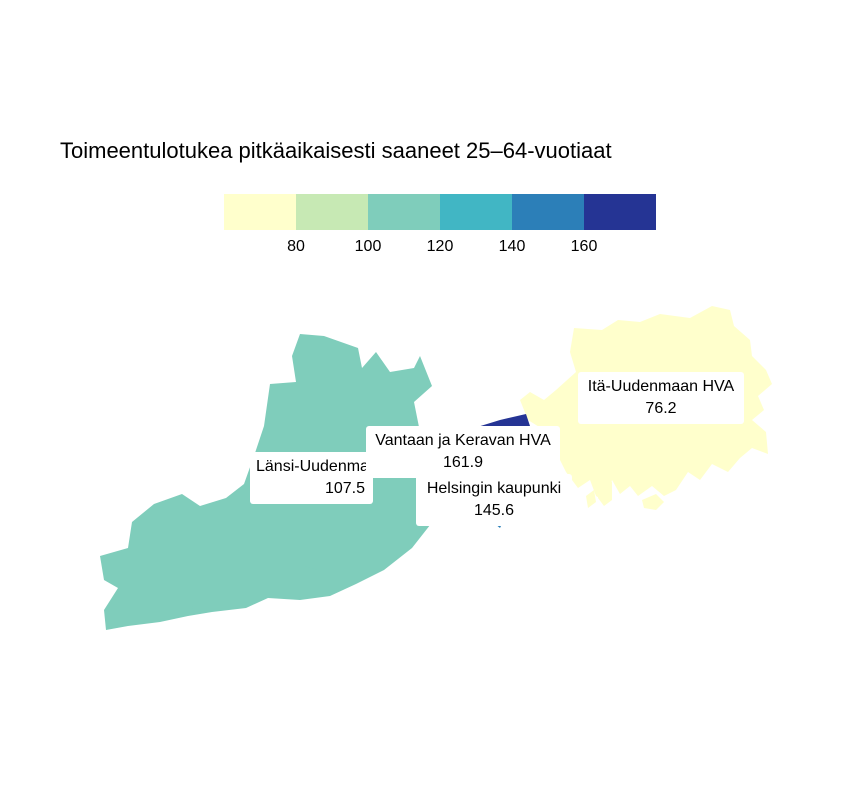 The image size is (864, 792). What do you see at coordinates (463, 462) in the screenshot?
I see `region-value: 161.9` at bounding box center [463, 462].